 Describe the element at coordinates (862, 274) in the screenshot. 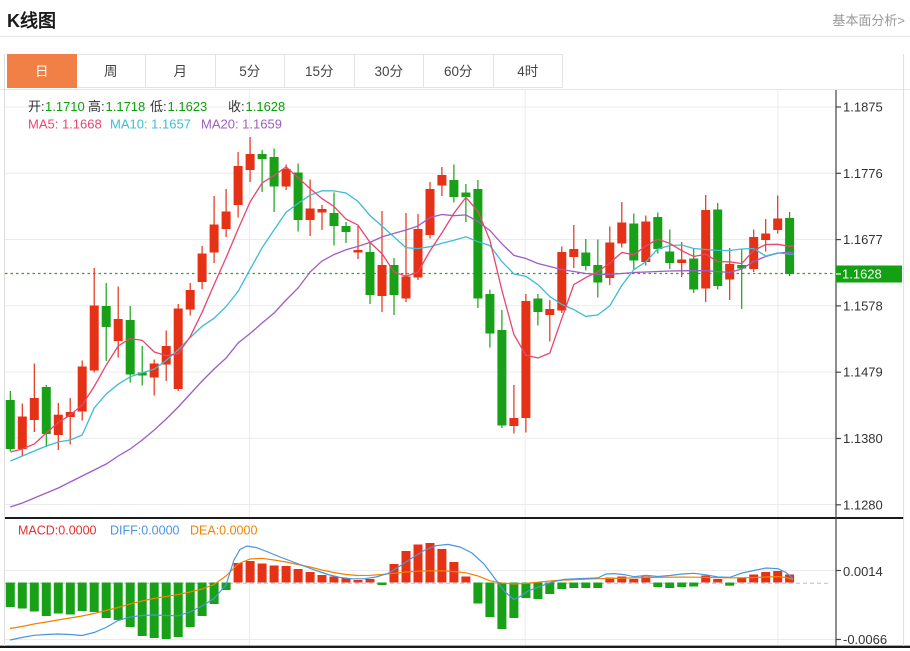

I see `svg-text: 1.1628` at that location.